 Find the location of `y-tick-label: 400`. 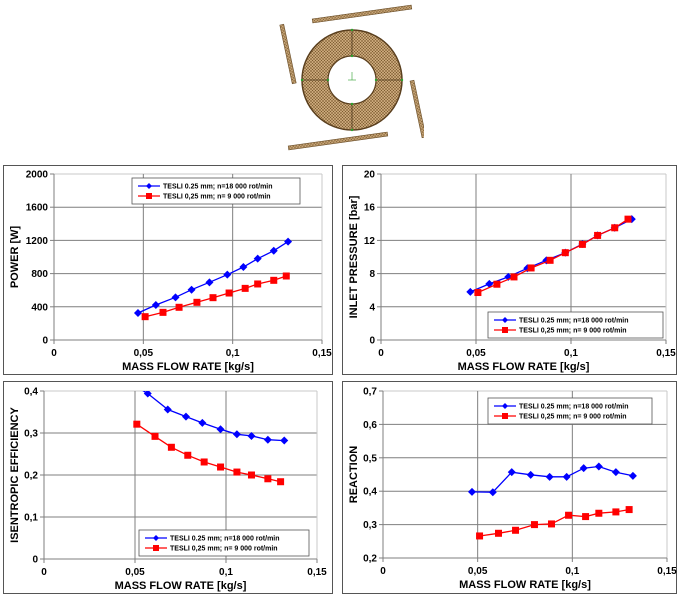

y-tick-label: 400 is located at coordinates (39, 307).